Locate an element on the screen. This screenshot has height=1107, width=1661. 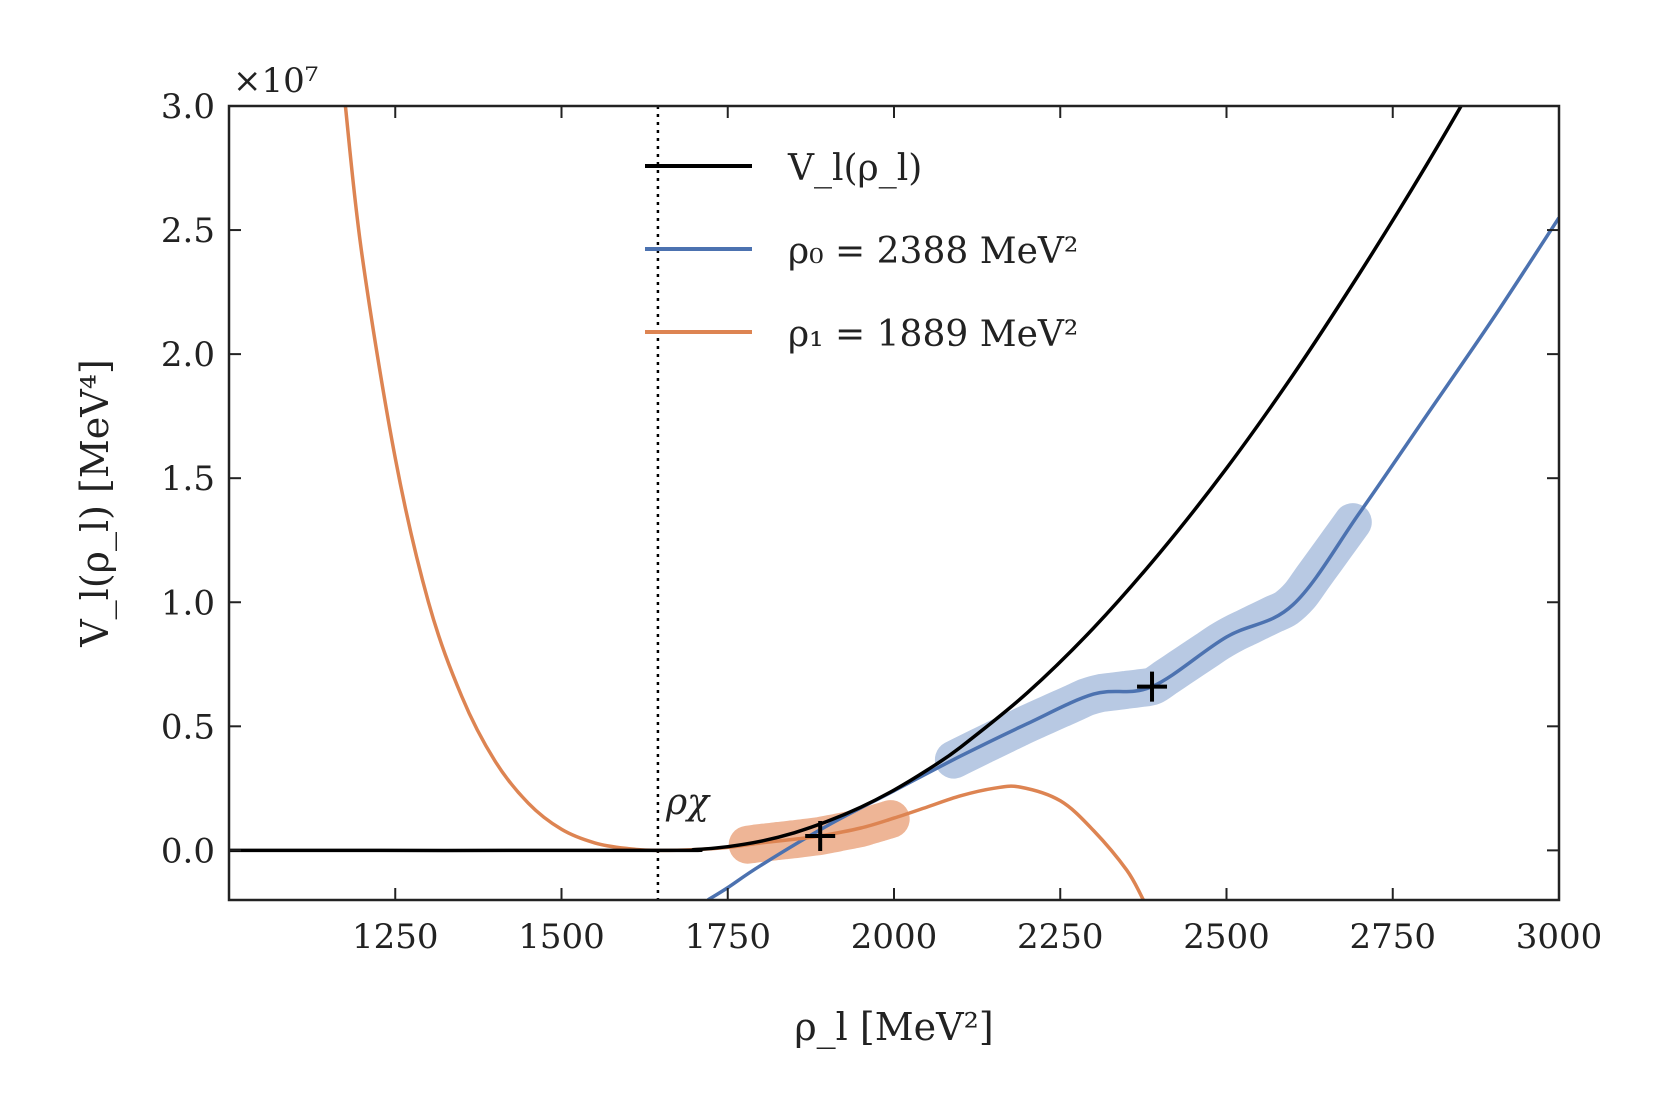
y-axis-label: V_l(ρ_l) [MeV⁴] is located at coordinates (95, 503).